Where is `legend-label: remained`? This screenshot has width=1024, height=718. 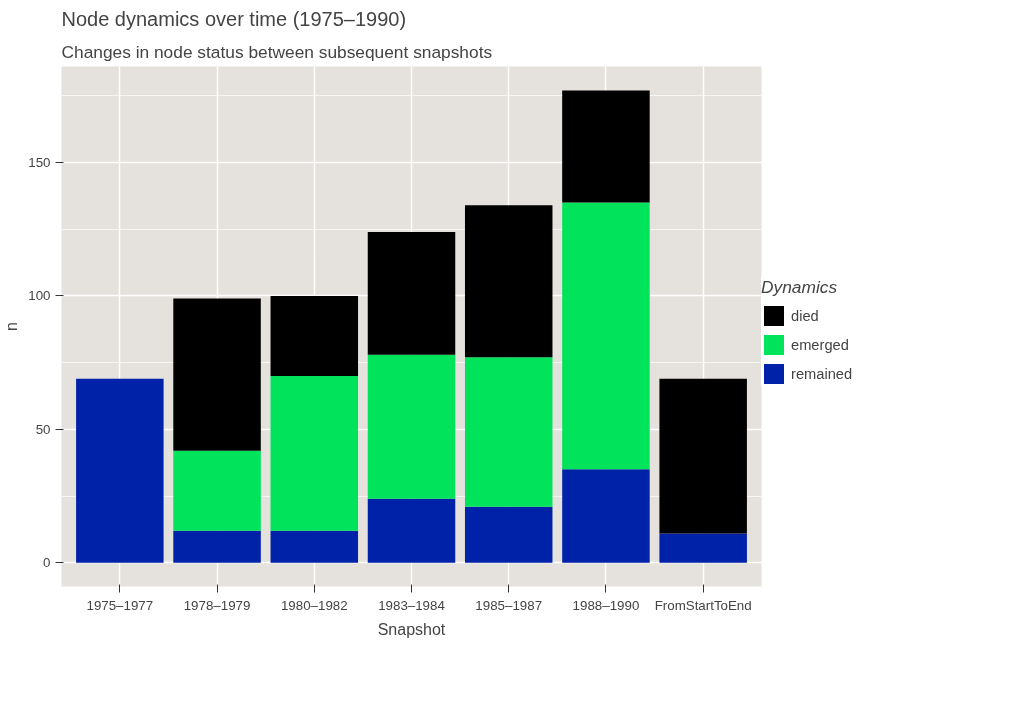
legend-label: remained is located at coordinates (822, 373).